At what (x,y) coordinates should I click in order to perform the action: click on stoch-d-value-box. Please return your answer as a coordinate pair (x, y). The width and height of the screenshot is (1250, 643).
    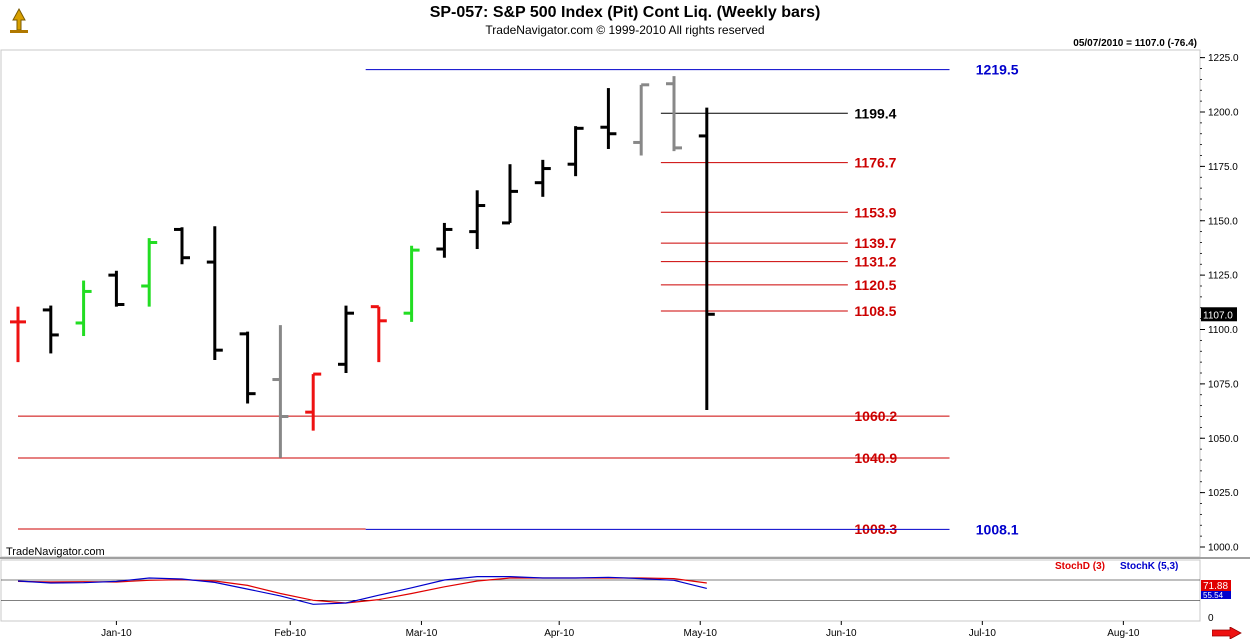
    Looking at the image, I should click on (1216, 585).